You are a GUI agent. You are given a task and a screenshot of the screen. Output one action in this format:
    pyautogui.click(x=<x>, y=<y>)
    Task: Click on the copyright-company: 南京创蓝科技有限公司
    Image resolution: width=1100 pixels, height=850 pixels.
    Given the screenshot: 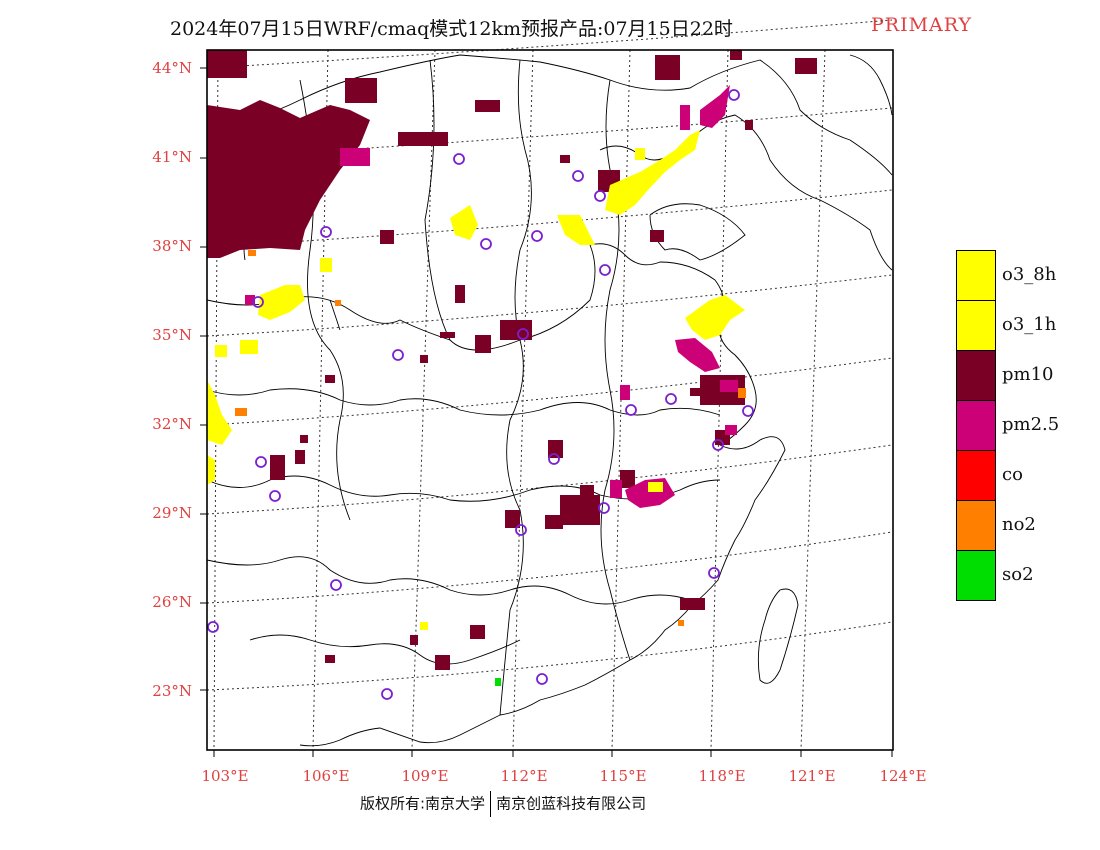 What is the action you would take?
    pyautogui.click(x=571, y=803)
    